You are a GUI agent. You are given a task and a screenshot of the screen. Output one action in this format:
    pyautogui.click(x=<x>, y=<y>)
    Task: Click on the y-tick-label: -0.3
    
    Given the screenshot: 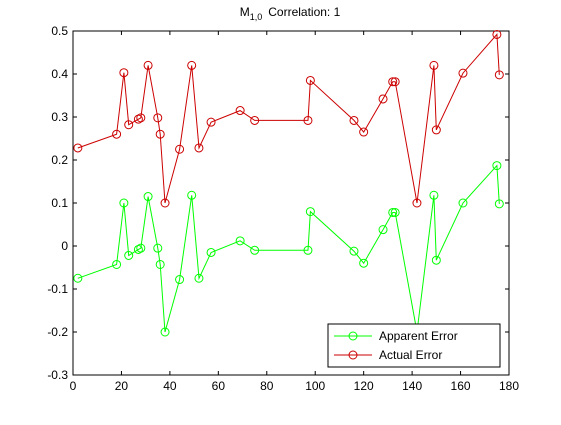 What is the action you would take?
    pyautogui.click(x=57, y=375)
    